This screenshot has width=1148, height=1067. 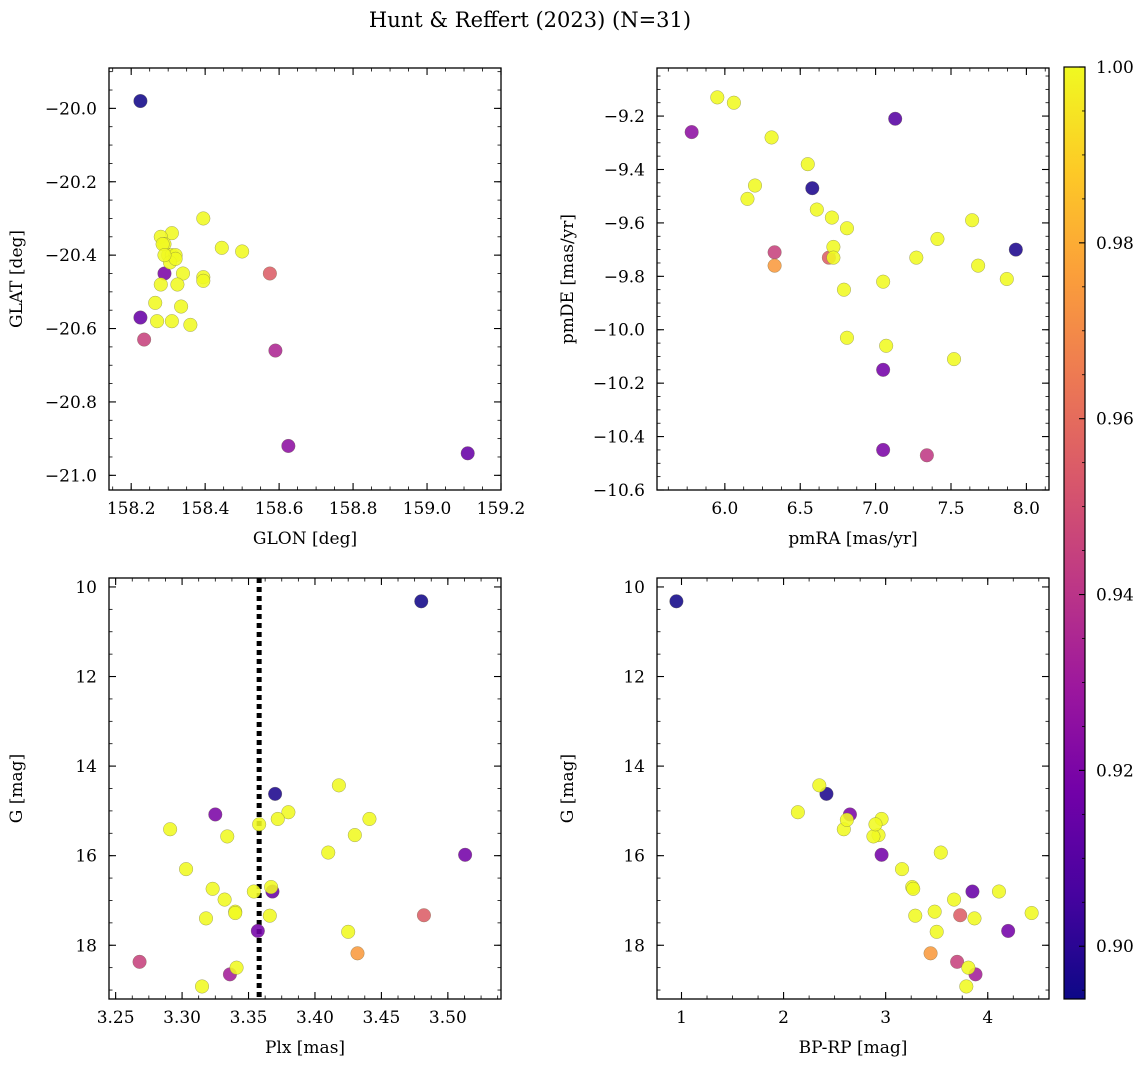 What do you see at coordinates (315, 1018) in the screenshot?
I see `x-tick-label: 3.40` at bounding box center [315, 1018].